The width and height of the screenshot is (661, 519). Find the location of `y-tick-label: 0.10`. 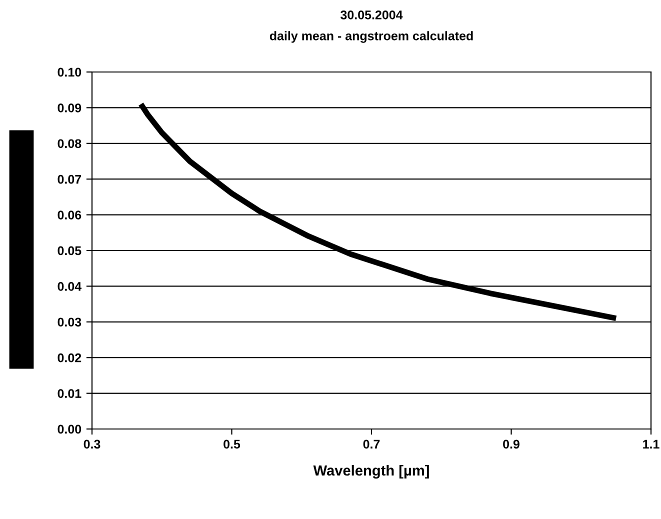

y-tick-label: 0.10 is located at coordinates (70, 72).